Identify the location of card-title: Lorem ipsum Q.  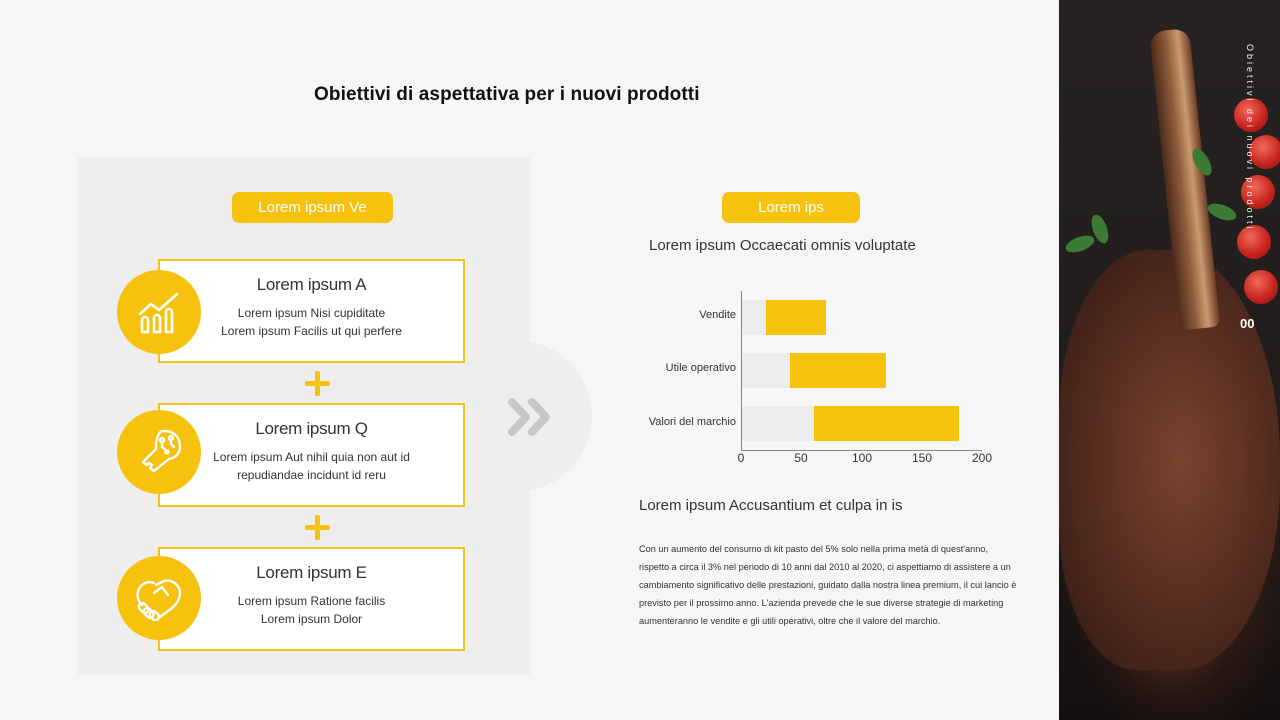
(311, 428).